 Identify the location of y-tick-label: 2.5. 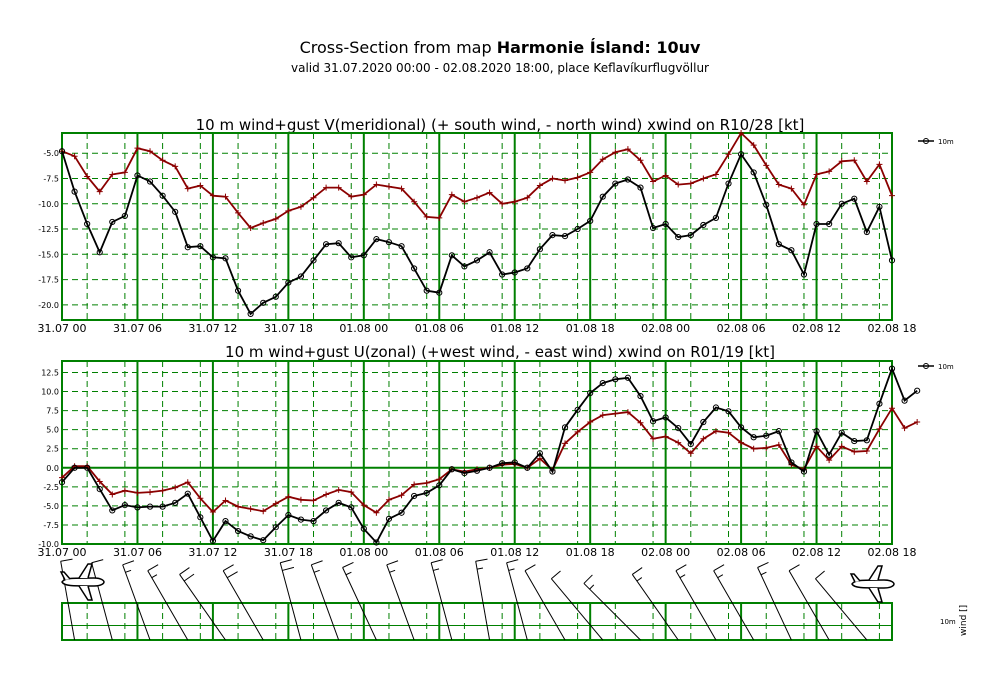
(52, 449).